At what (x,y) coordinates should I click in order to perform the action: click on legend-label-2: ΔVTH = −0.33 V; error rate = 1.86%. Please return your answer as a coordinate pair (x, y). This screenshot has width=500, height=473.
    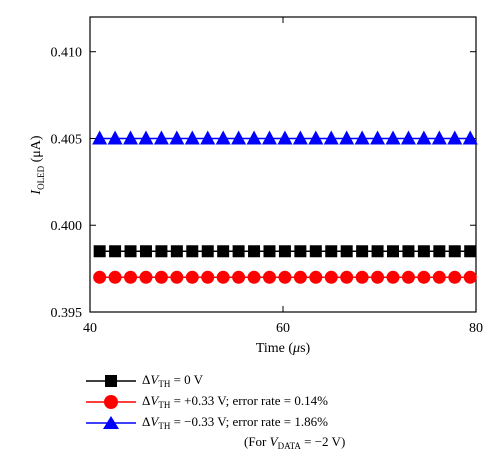
    Looking at the image, I should click on (235, 422).